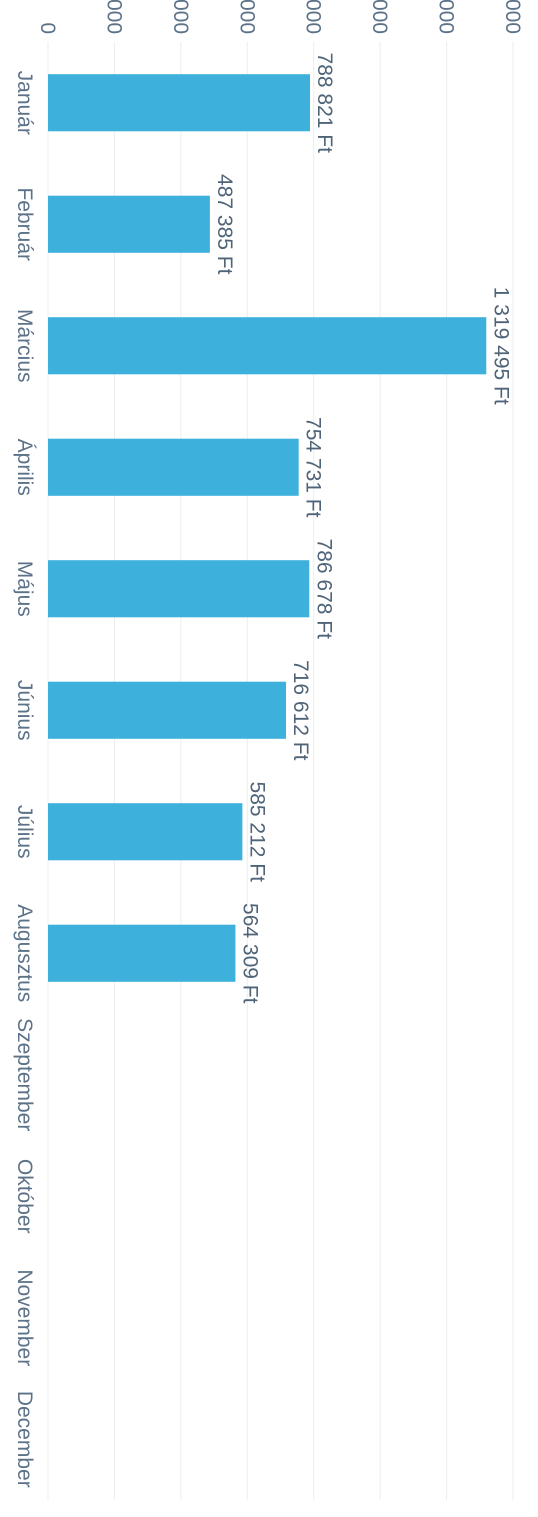  I want to click on y-tick-label: 0, so click(47, 28).